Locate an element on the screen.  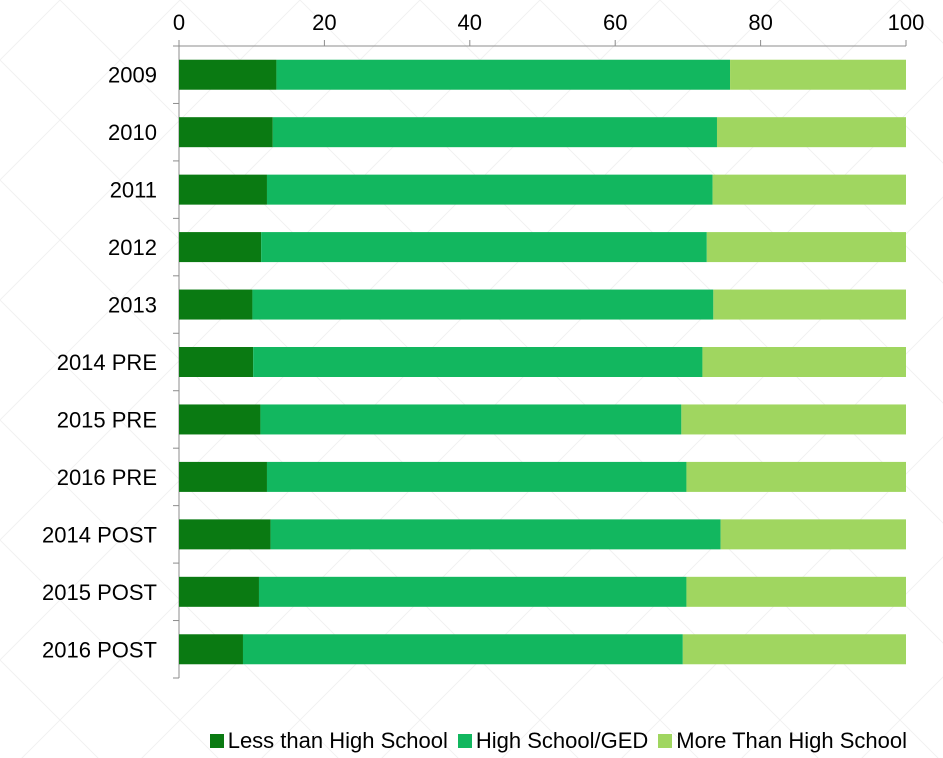
category-label: 2015 POST is located at coordinates (99, 592).